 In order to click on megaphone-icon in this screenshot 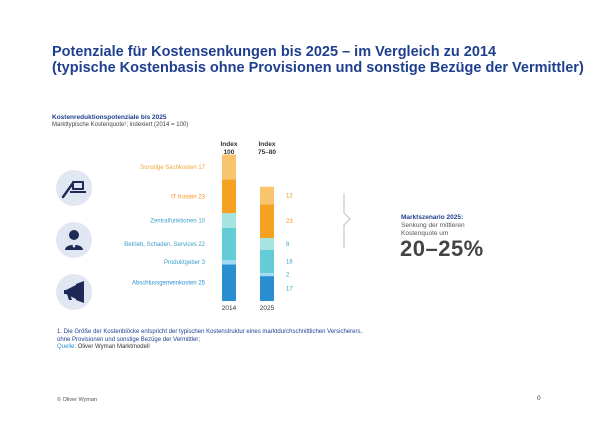, I will do `click(74, 292)`.